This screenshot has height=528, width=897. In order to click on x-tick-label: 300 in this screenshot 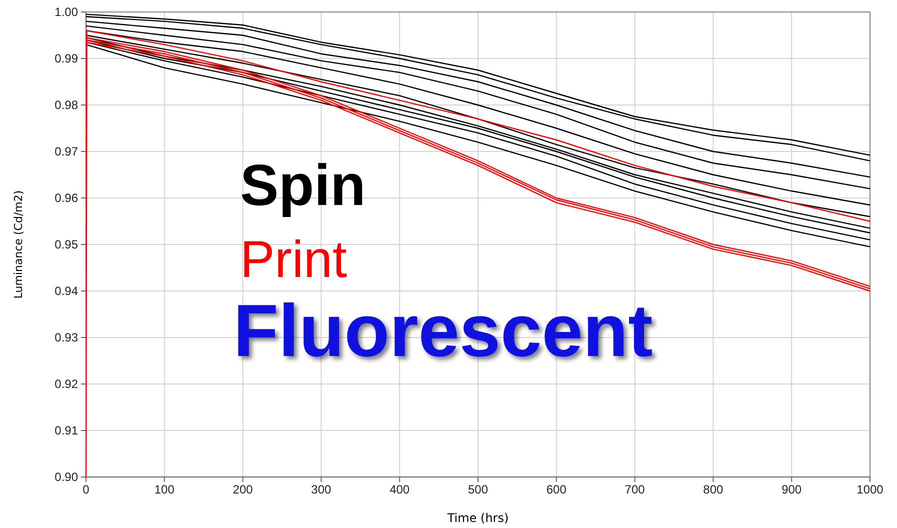, I will do `click(321, 489)`.